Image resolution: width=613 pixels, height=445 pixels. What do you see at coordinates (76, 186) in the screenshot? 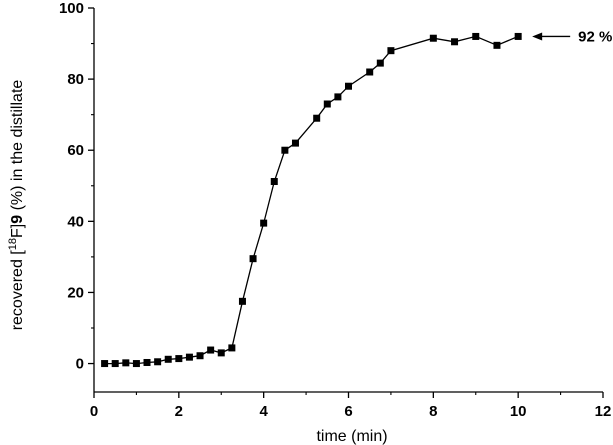
I see `y-ticks: 0 20 40 60 80 100` at bounding box center [76, 186].